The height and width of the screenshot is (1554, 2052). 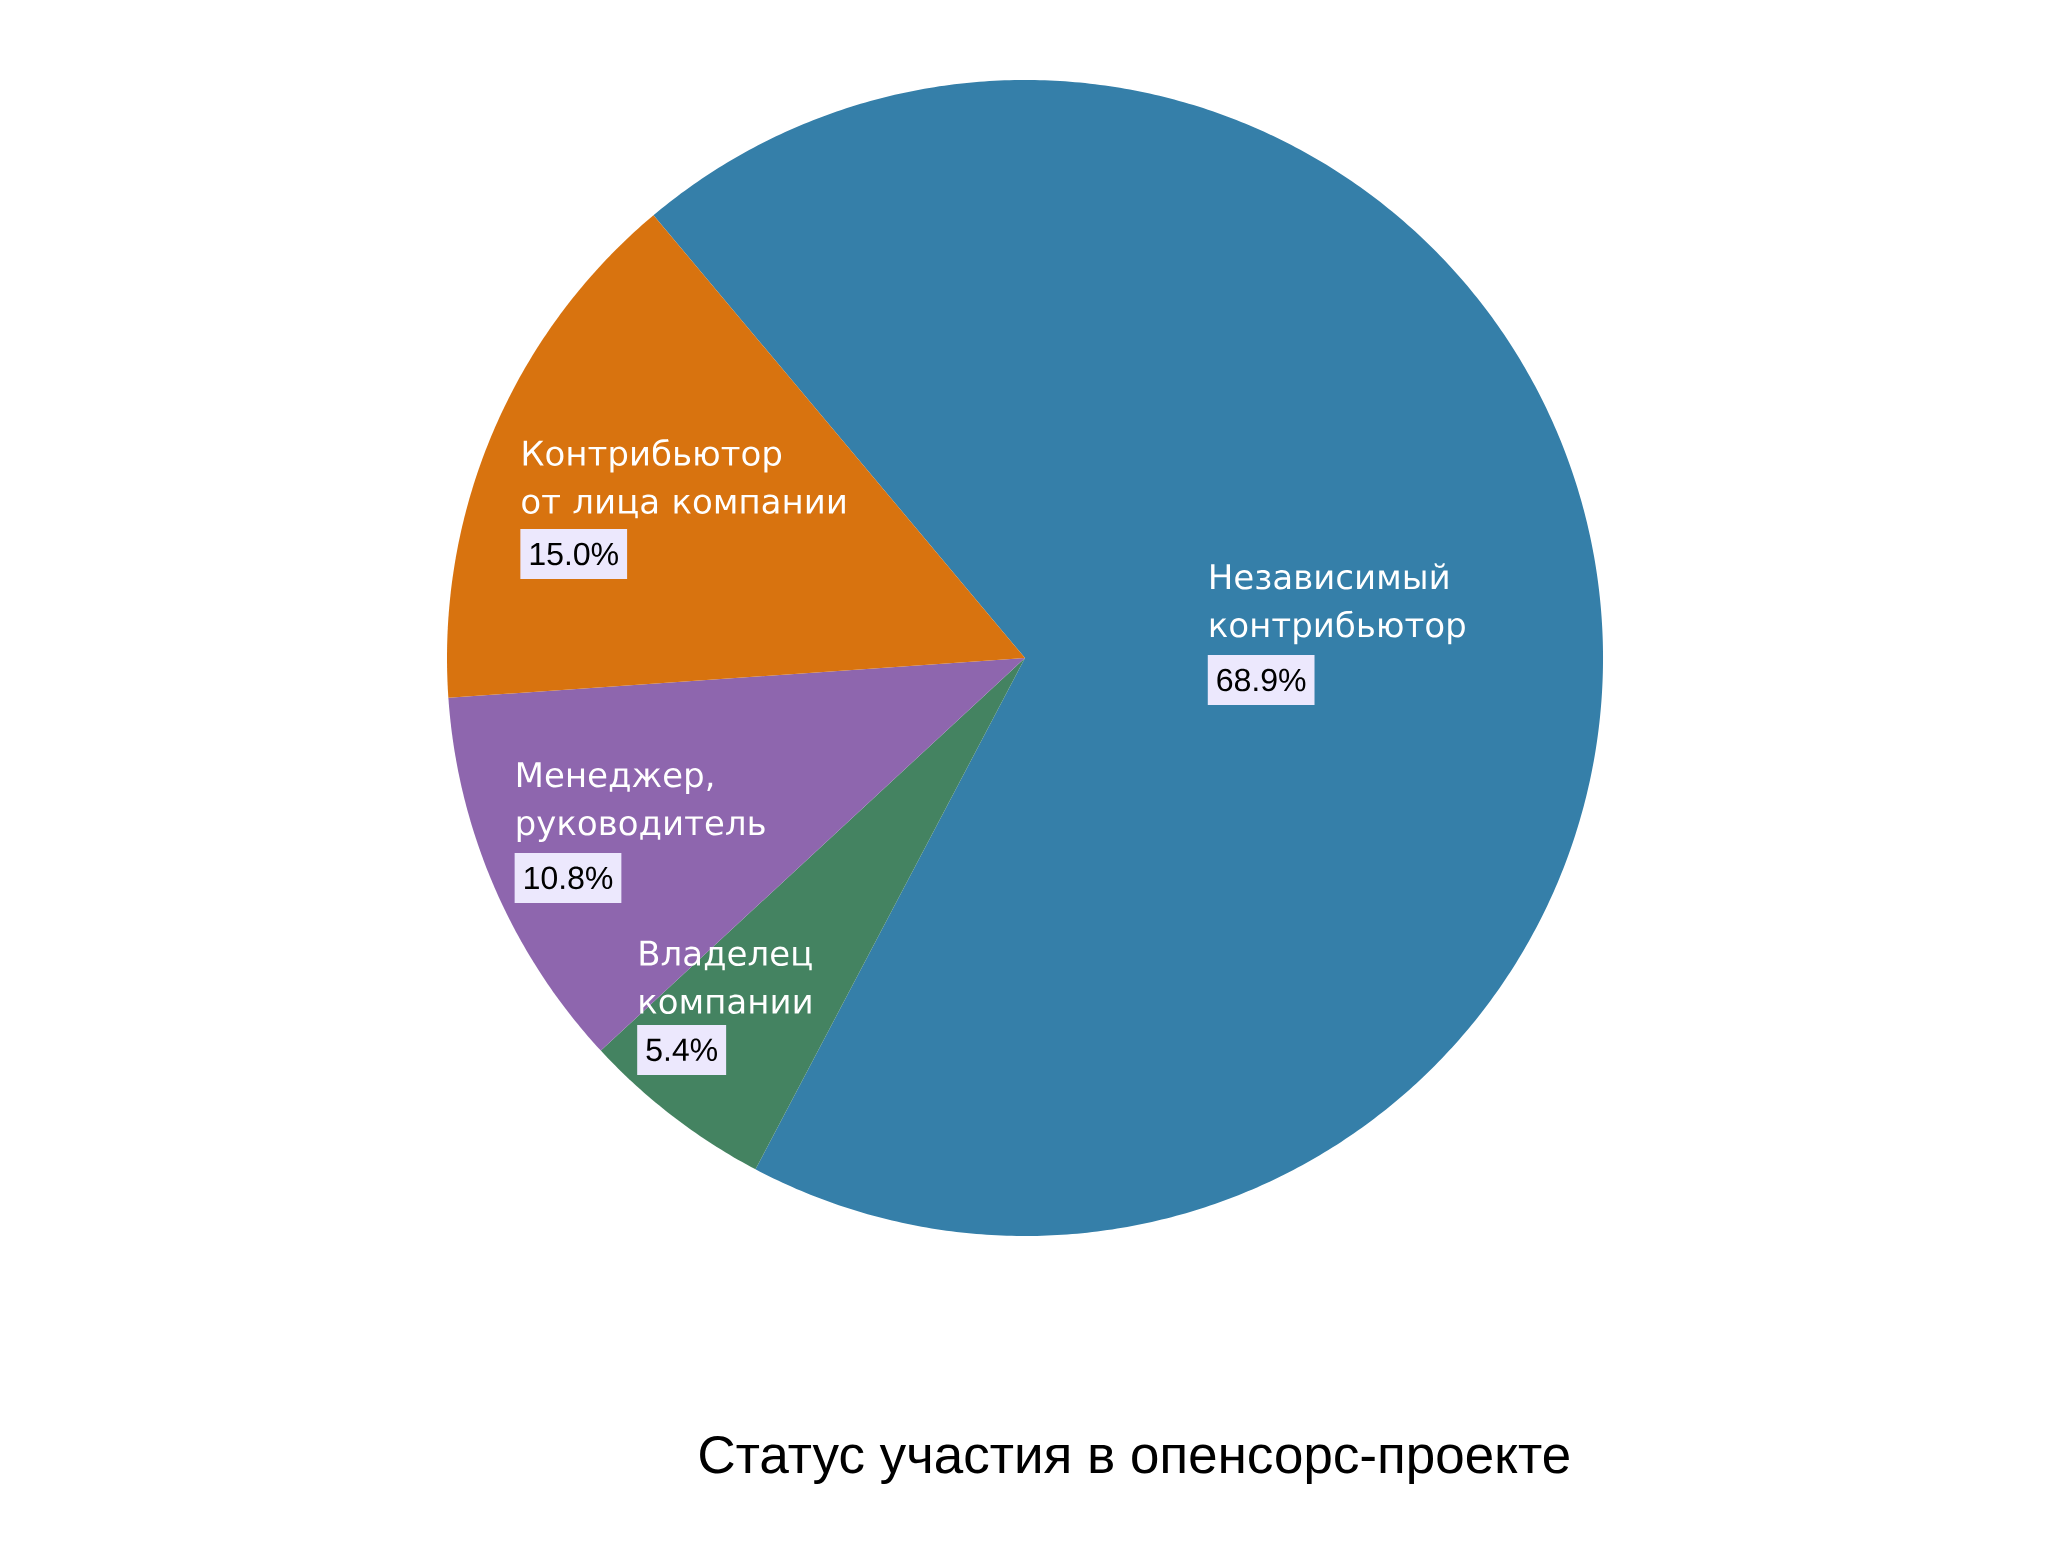 I want to click on data-label: 5.4%, so click(x=681, y=1050).